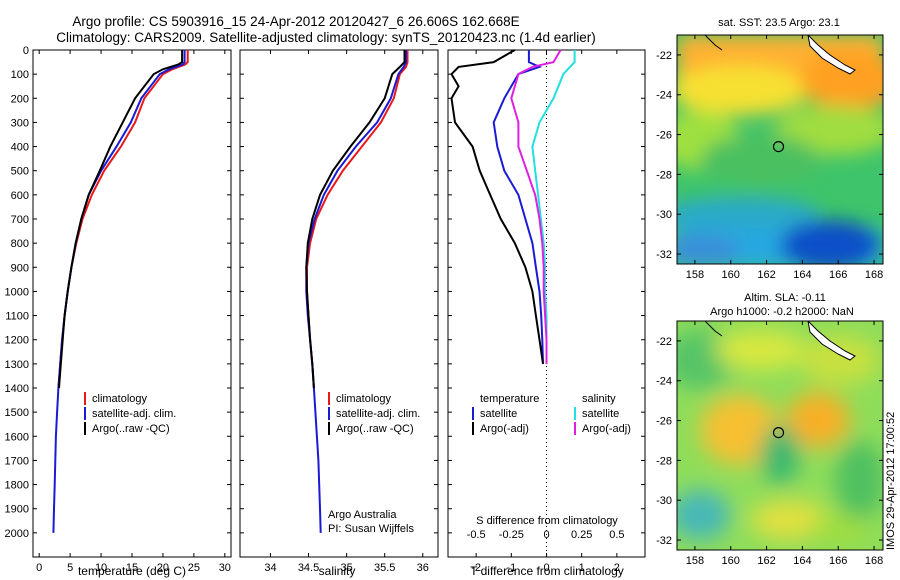 This screenshot has width=900, height=580. I want to click on s-tick-label: 0.5, so click(616, 535).